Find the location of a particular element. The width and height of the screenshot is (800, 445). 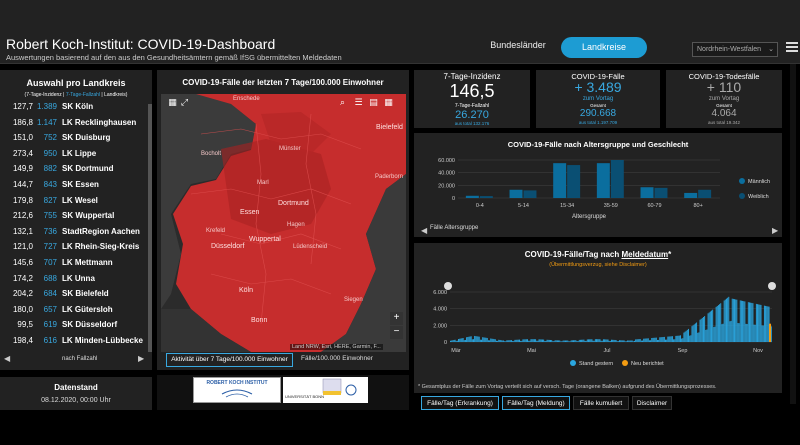

tab-cases-erkrankung: Fälle/Tag (Erkrankung) is located at coordinates (460, 403).